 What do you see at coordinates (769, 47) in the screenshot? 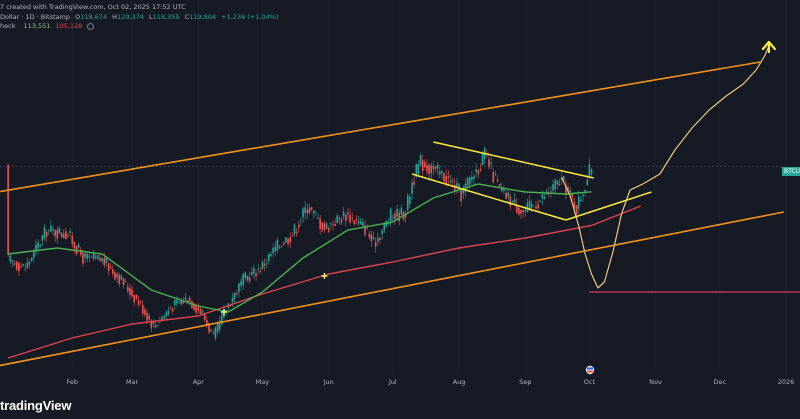
I see `projection-arrow-icon` at bounding box center [769, 47].